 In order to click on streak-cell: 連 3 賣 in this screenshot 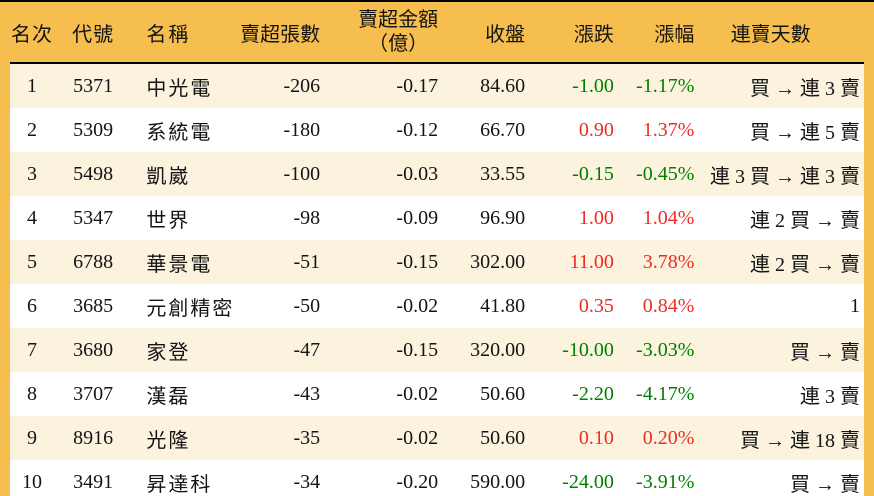, I will do `click(830, 396)`.